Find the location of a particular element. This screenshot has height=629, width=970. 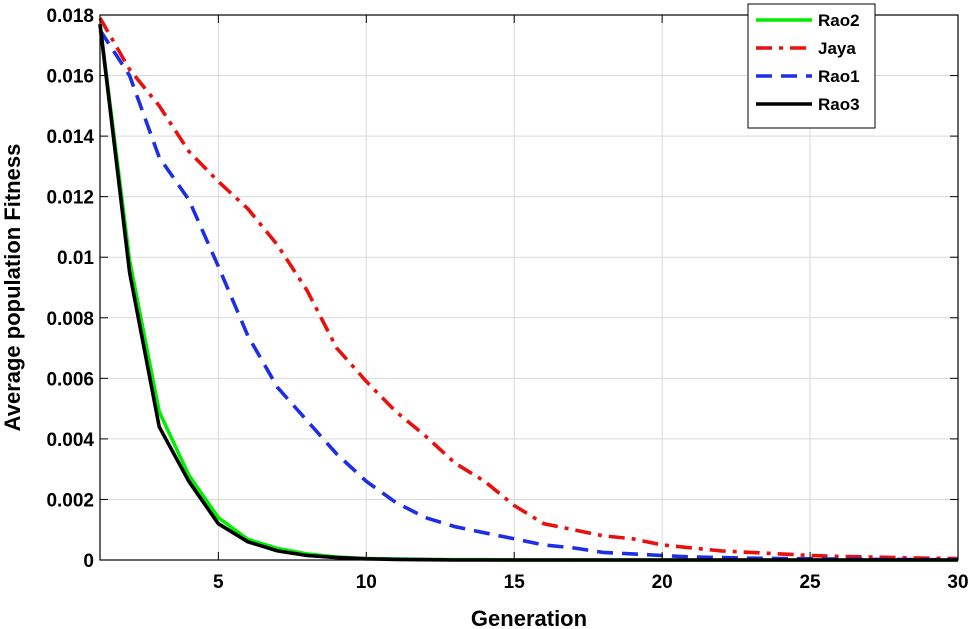

y-tick-label: 0.016 is located at coordinates (70, 77).